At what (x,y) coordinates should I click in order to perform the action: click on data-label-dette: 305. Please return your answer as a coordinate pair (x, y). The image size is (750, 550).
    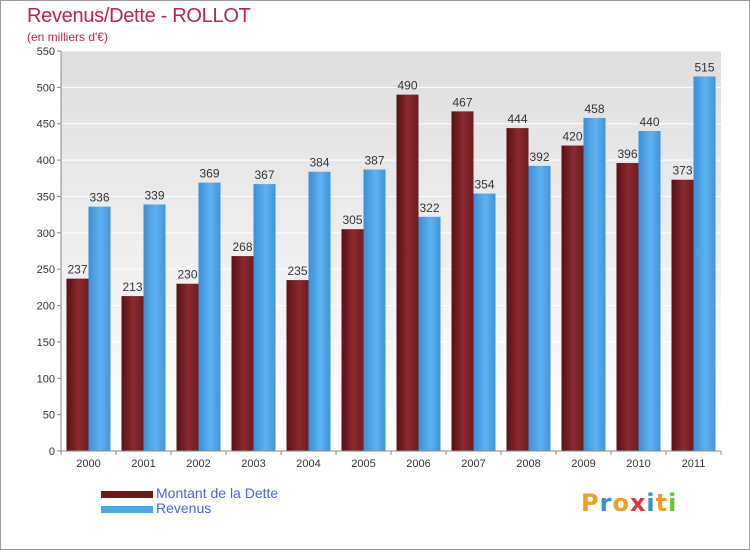
    Looking at the image, I should click on (352, 220).